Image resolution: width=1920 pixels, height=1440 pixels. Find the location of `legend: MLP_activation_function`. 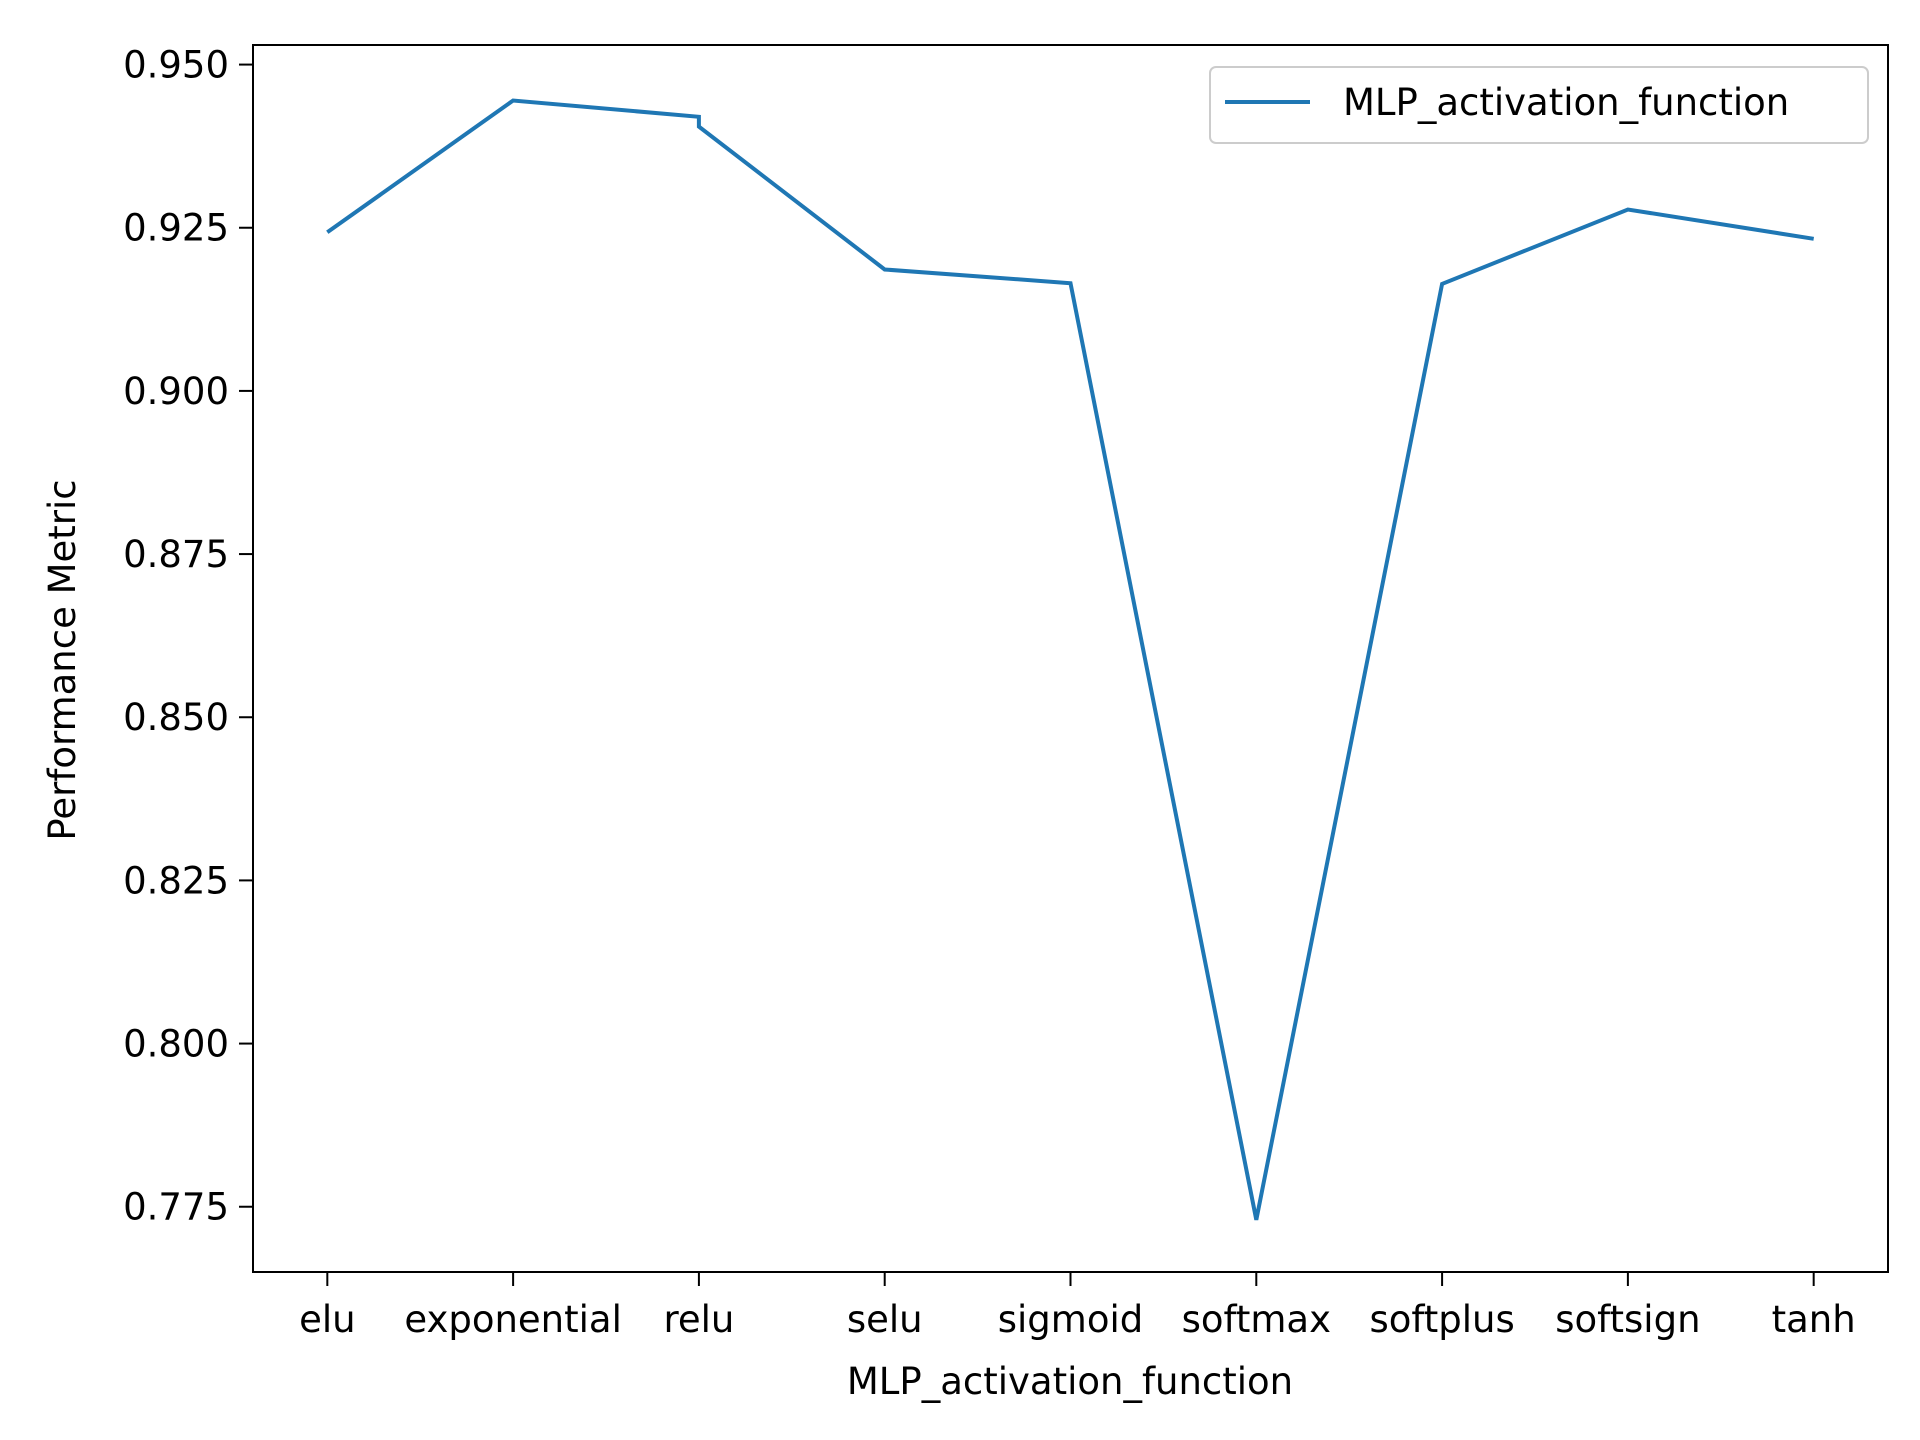

legend: MLP_activation_function is located at coordinates (1539, 105).